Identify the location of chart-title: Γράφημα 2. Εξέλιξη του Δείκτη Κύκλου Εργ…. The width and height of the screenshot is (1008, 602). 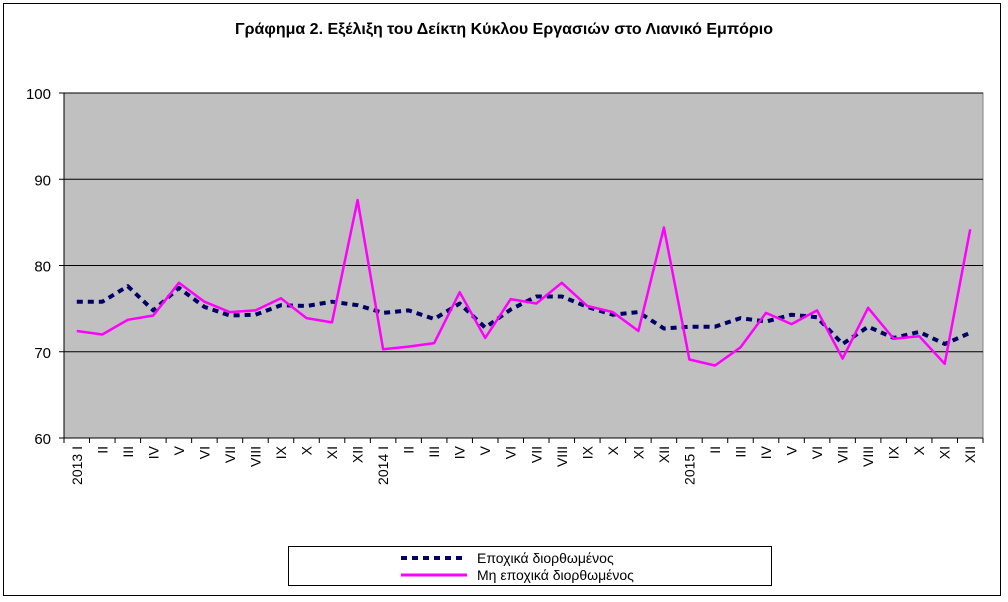
(504, 29).